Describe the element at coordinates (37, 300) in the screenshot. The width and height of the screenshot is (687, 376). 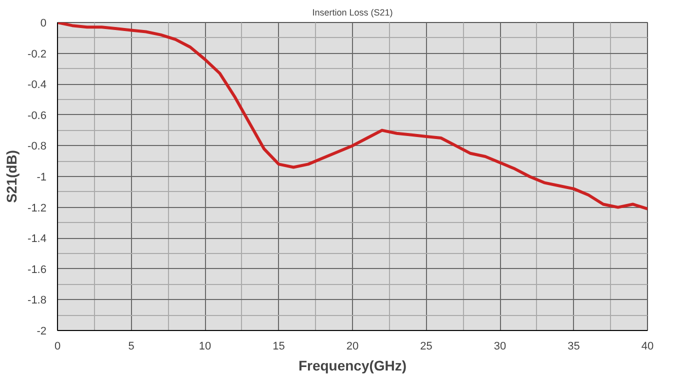
I see `y-tick-label: -1.8` at that location.